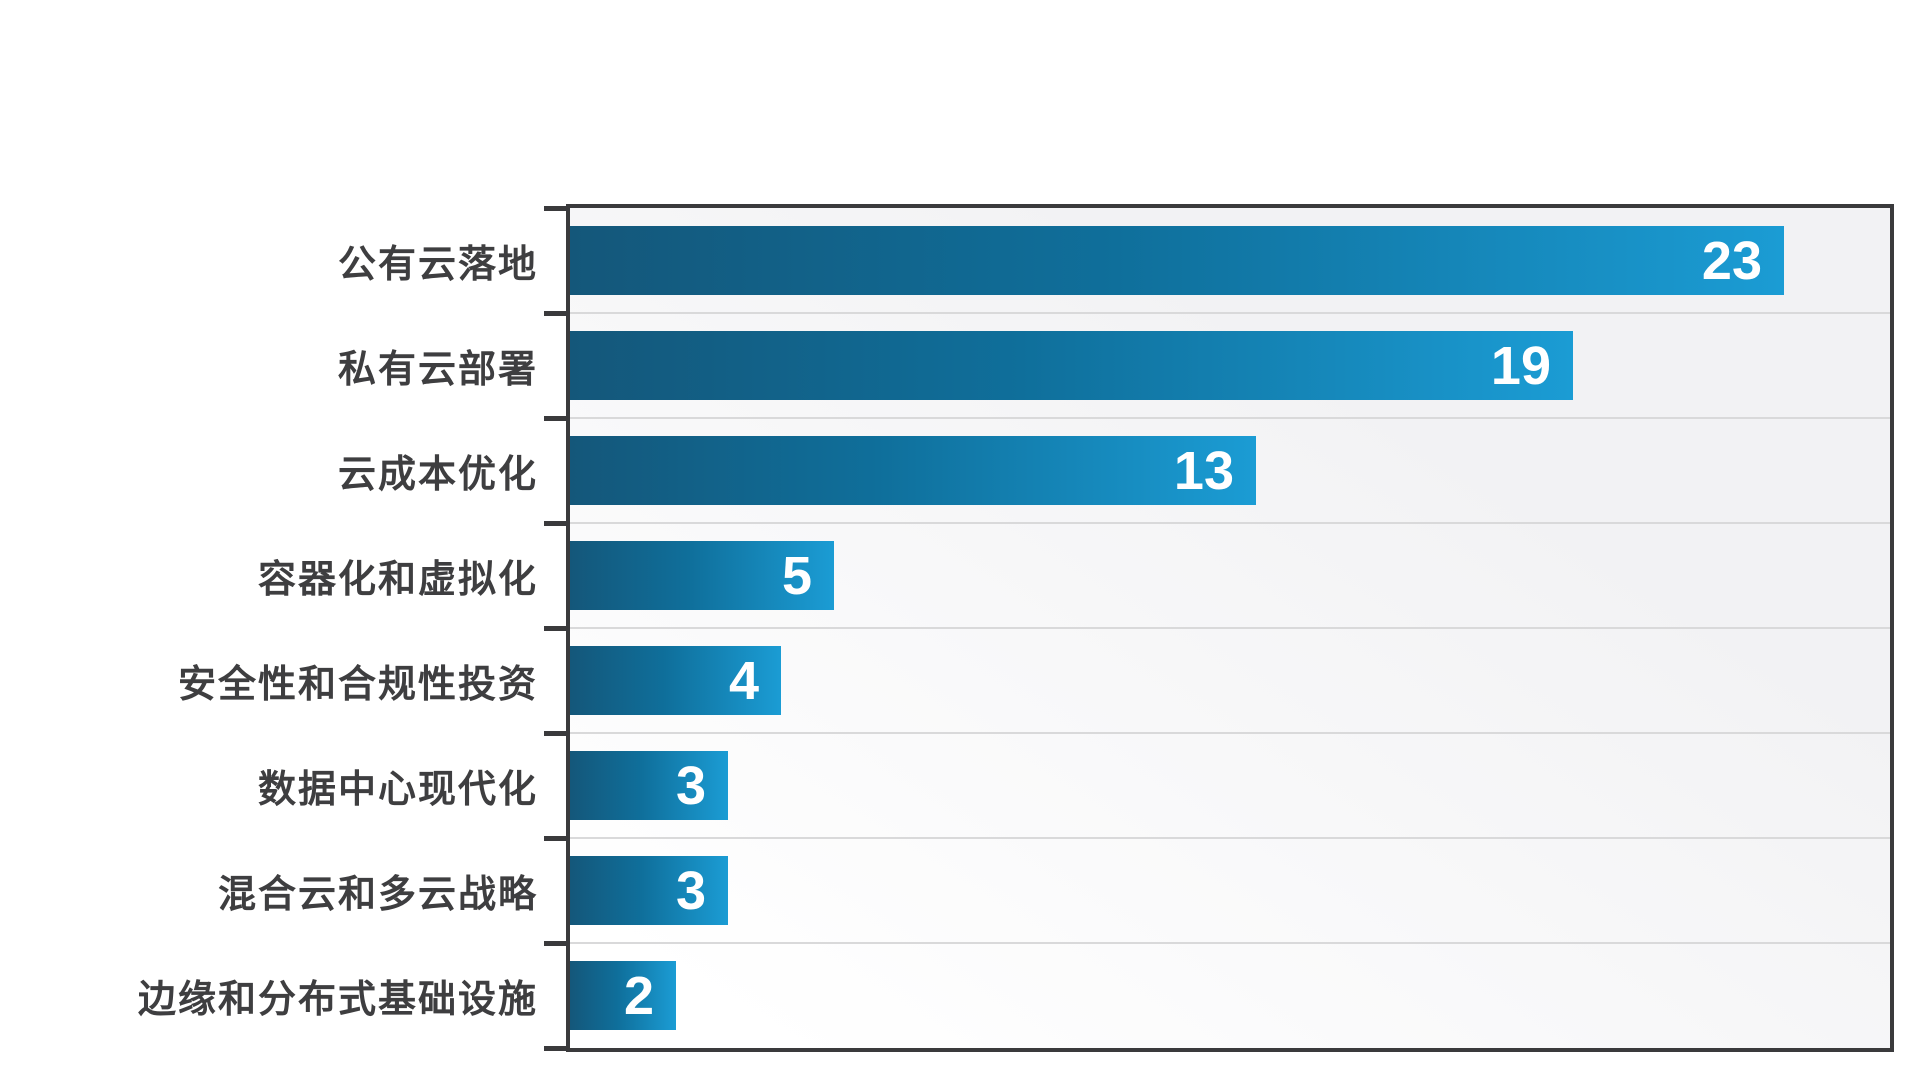  Describe the element at coordinates (913, 470) in the screenshot. I see `bar: 13` at that location.